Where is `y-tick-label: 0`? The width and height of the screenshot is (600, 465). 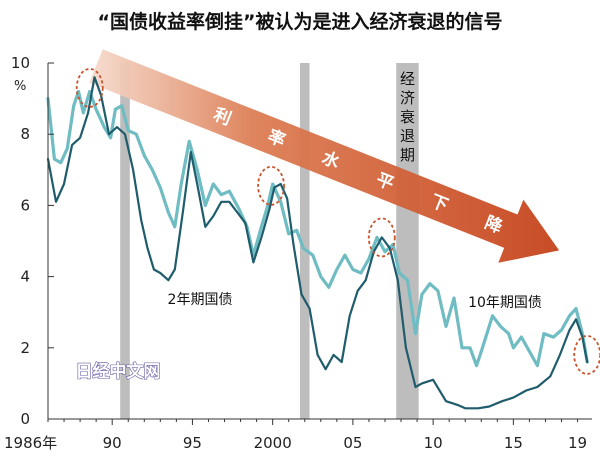
y-tick-label: 0 is located at coordinates (25, 419).